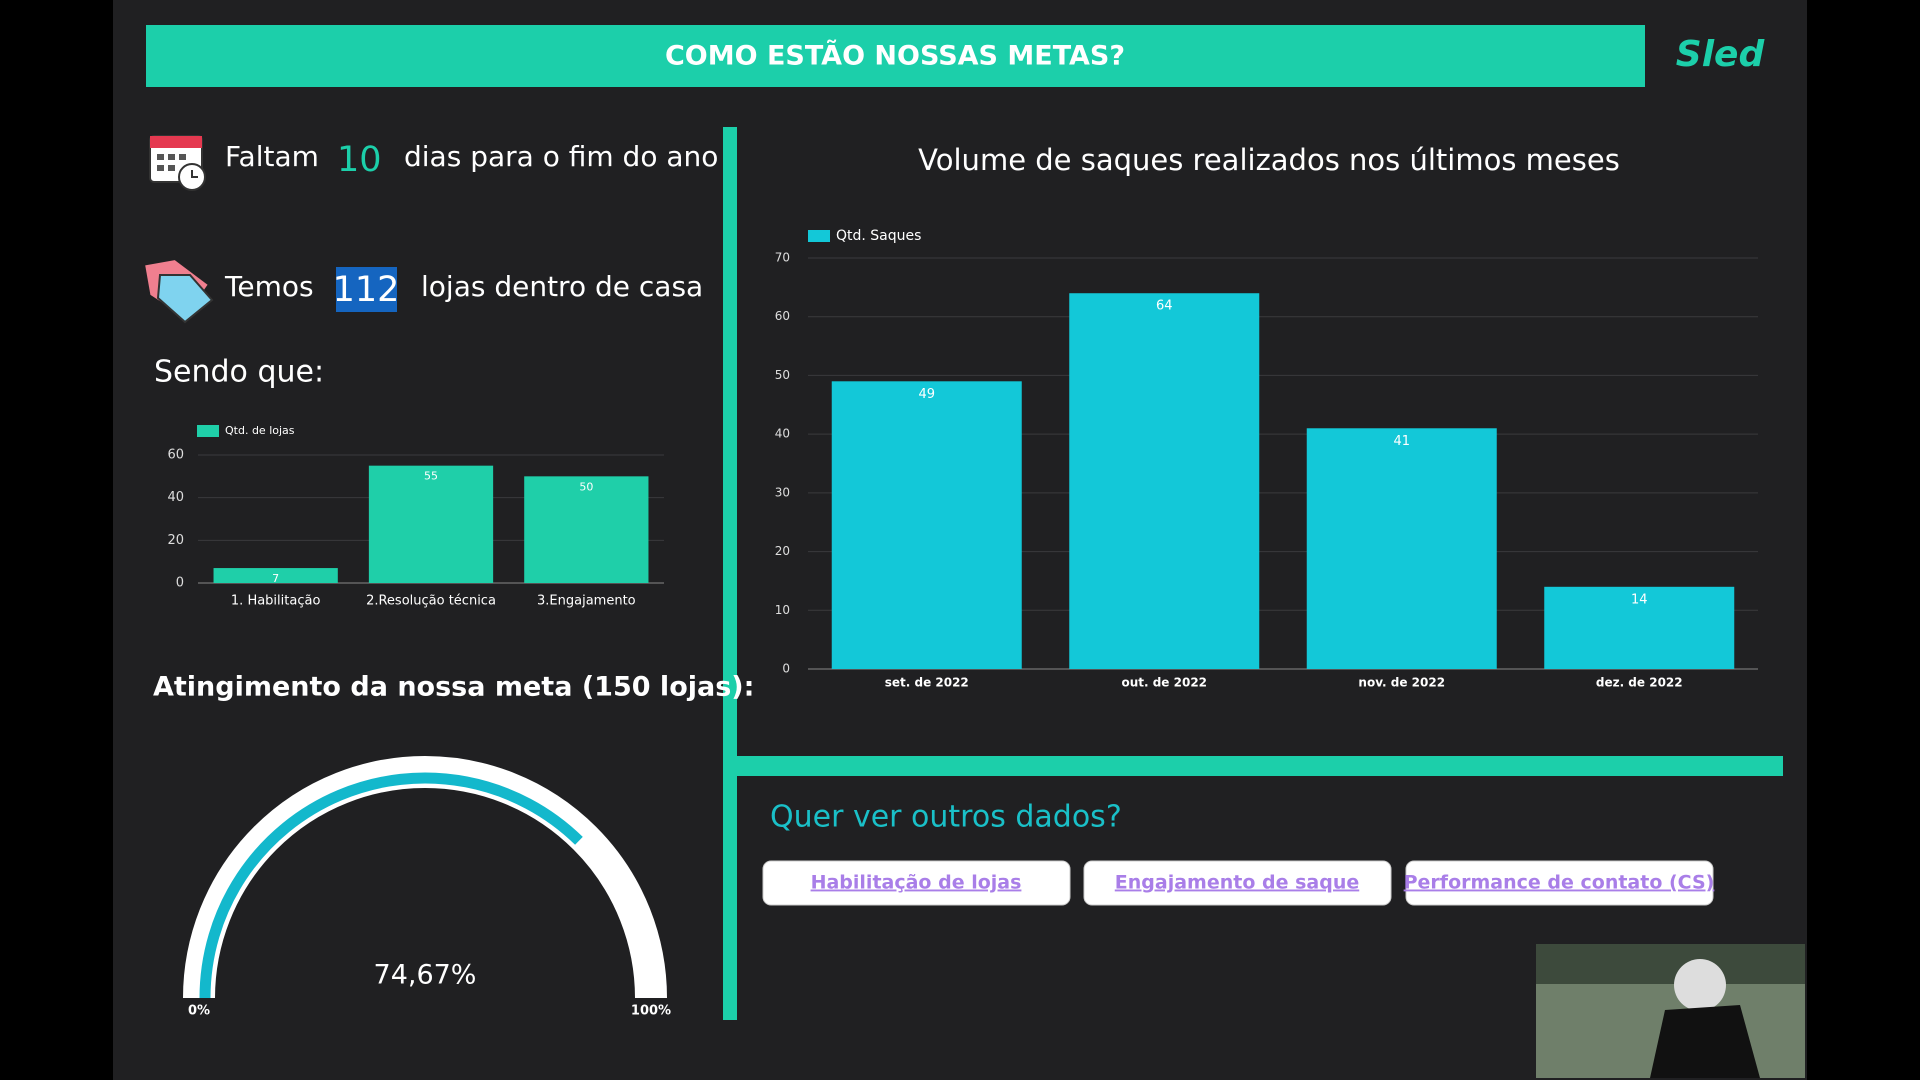 The height and width of the screenshot is (1080, 1920). What do you see at coordinates (1401, 441) in the screenshot?
I see `bar-value-label: 41` at bounding box center [1401, 441].